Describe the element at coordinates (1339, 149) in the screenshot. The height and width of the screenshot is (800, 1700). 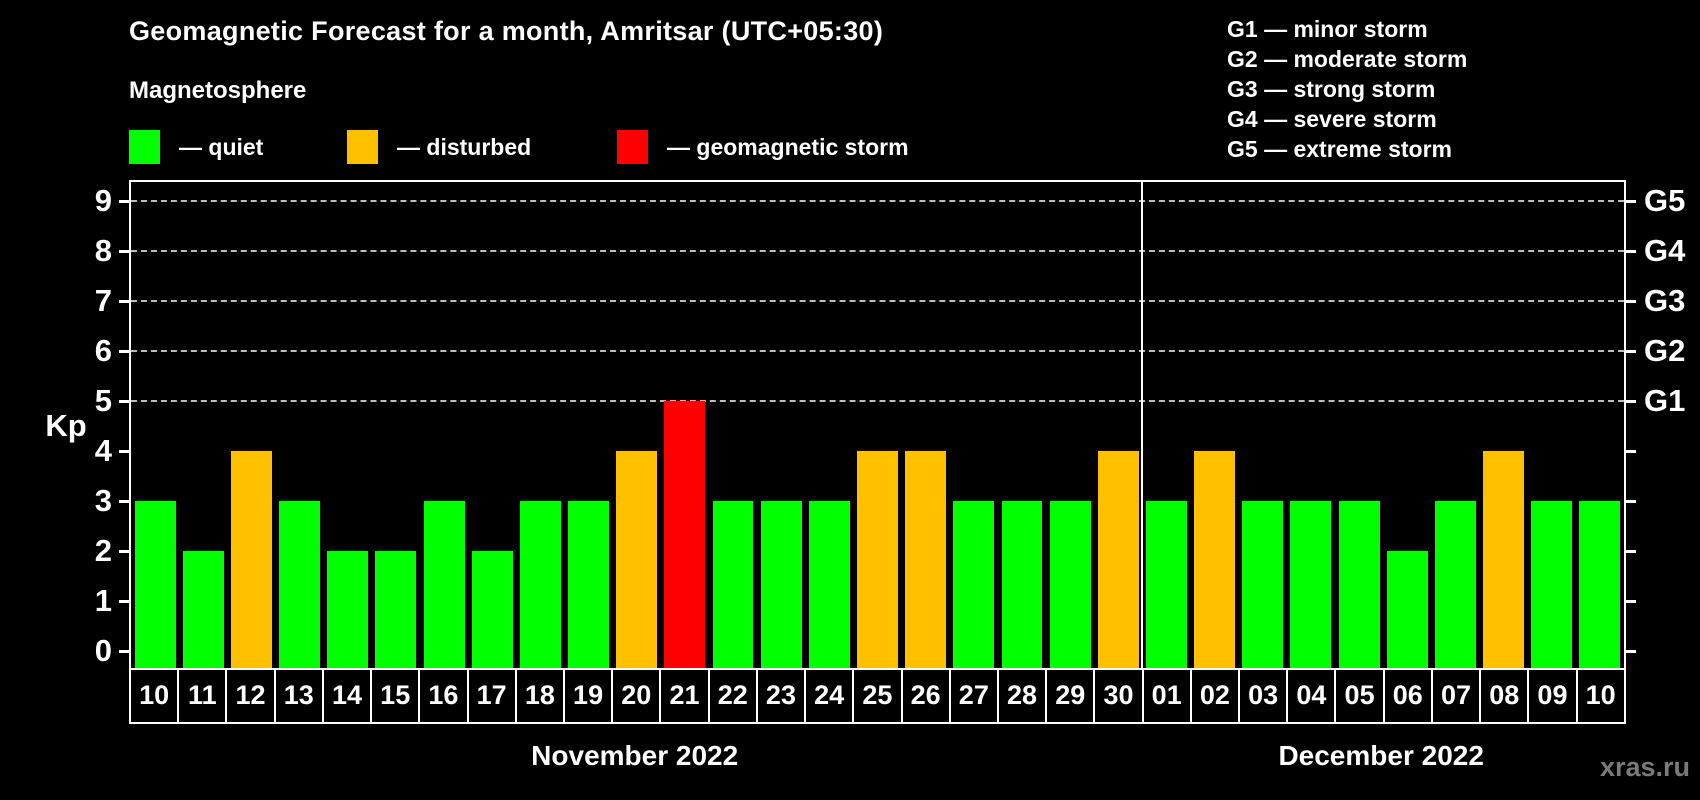
I see `storm-scale-item-g5: G5 — extreme storm` at that location.